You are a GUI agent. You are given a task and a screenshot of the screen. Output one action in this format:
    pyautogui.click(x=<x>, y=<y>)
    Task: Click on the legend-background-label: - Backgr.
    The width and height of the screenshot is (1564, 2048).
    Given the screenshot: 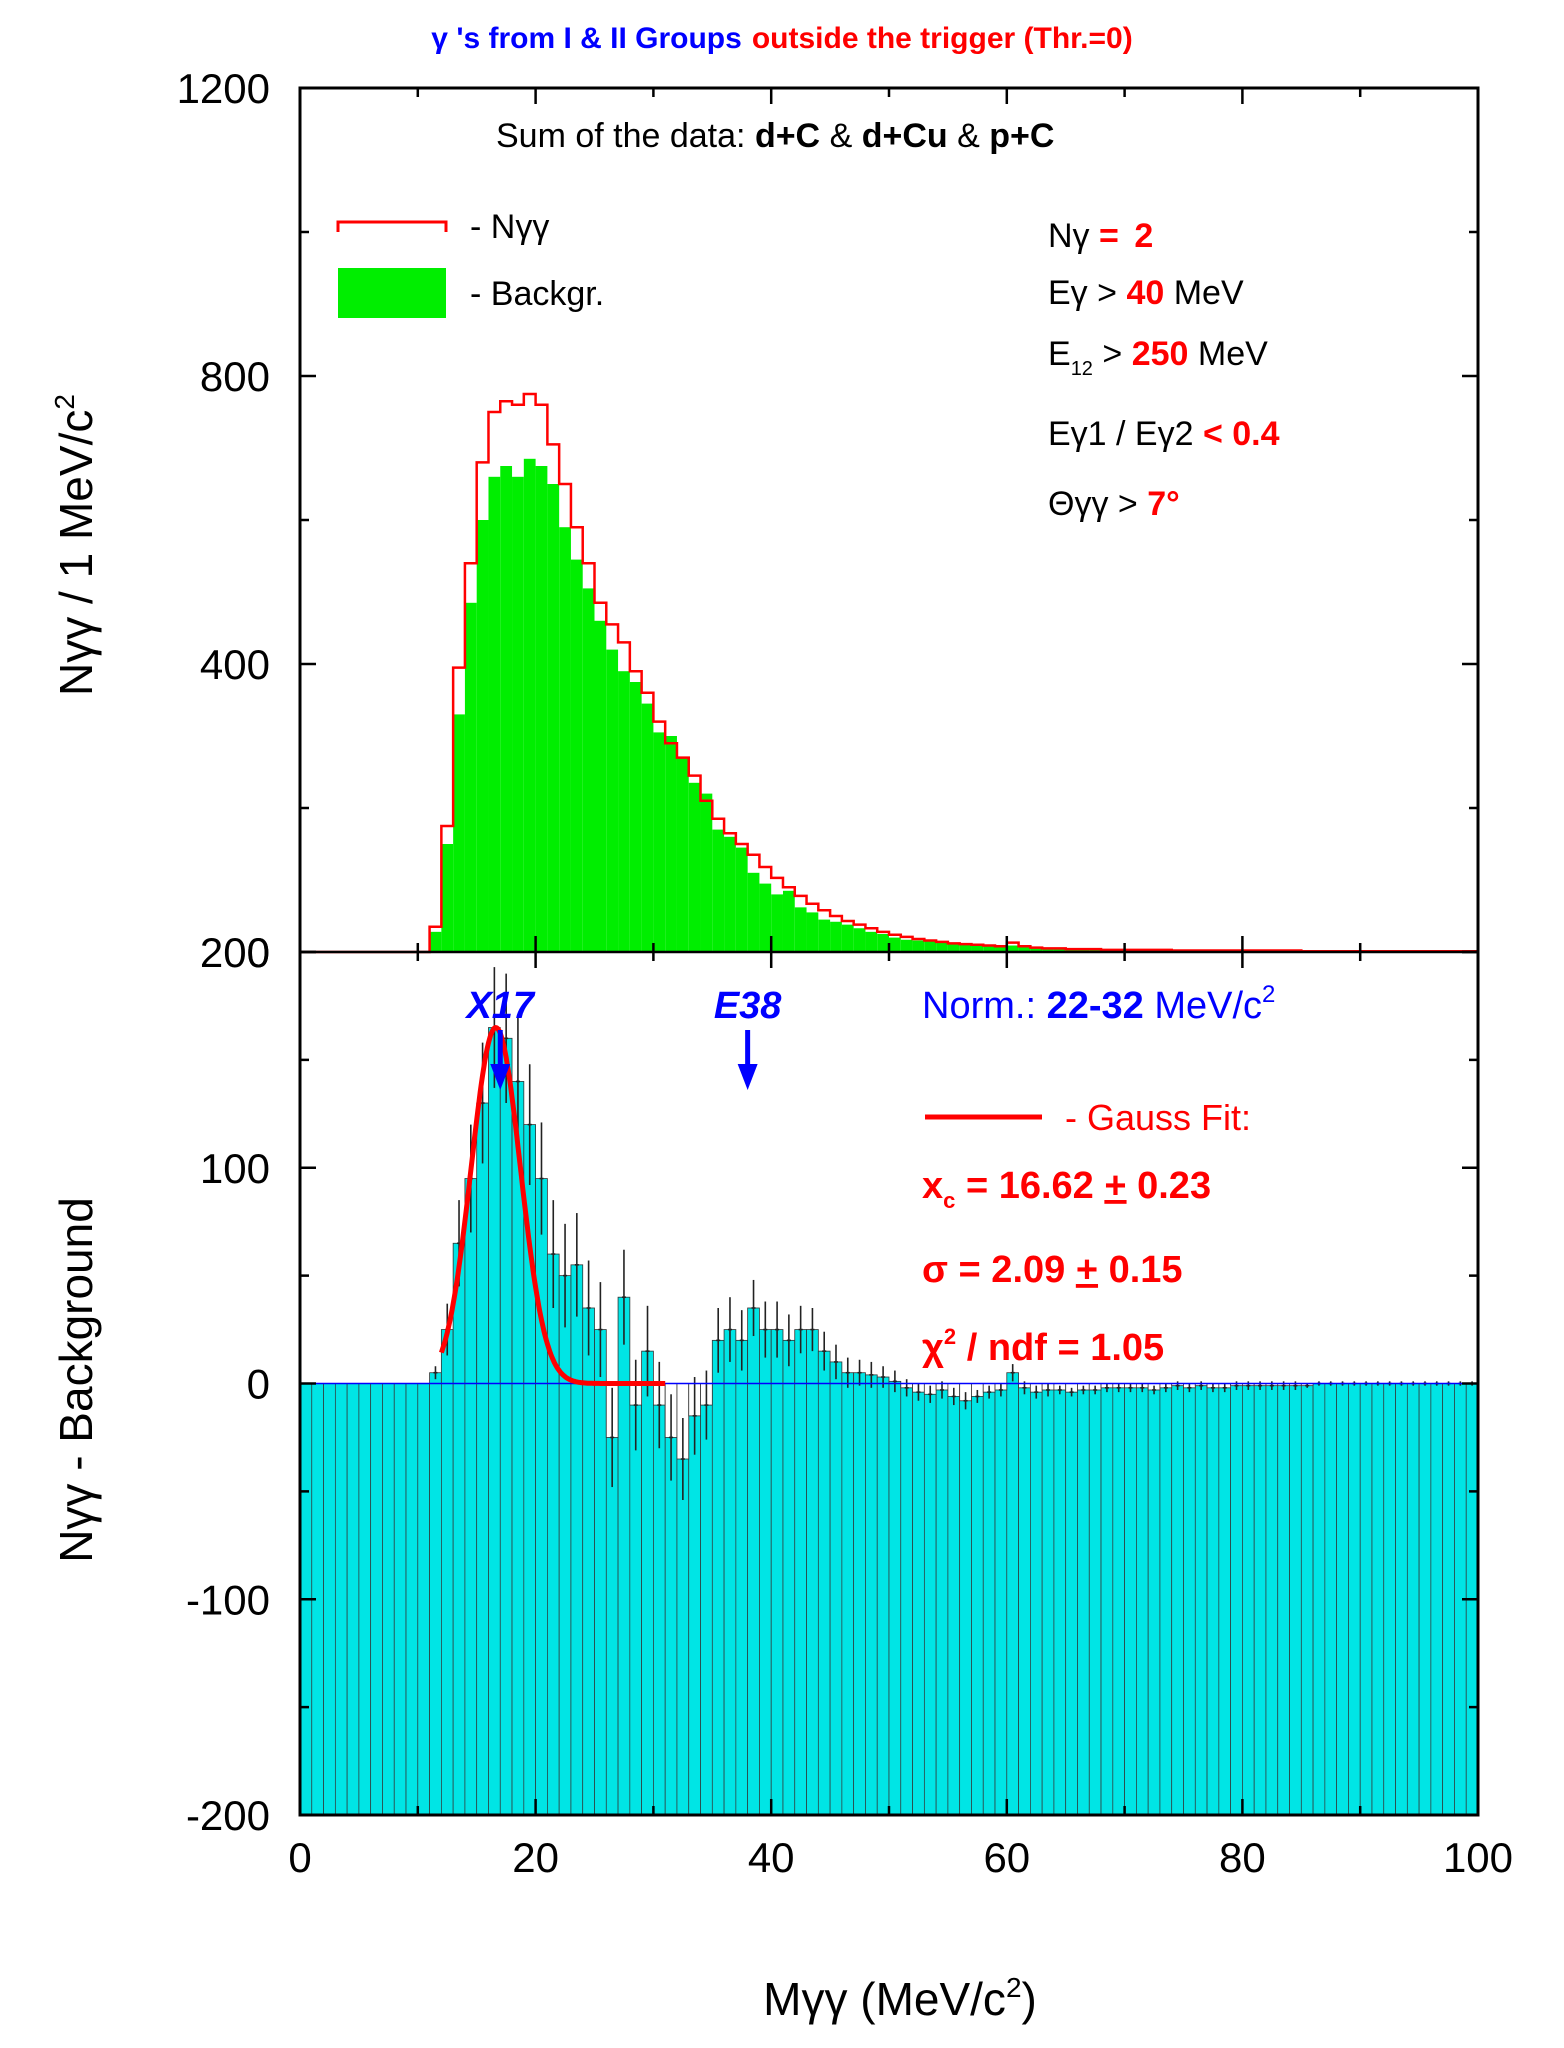 What is the action you would take?
    pyautogui.click(x=537, y=294)
    